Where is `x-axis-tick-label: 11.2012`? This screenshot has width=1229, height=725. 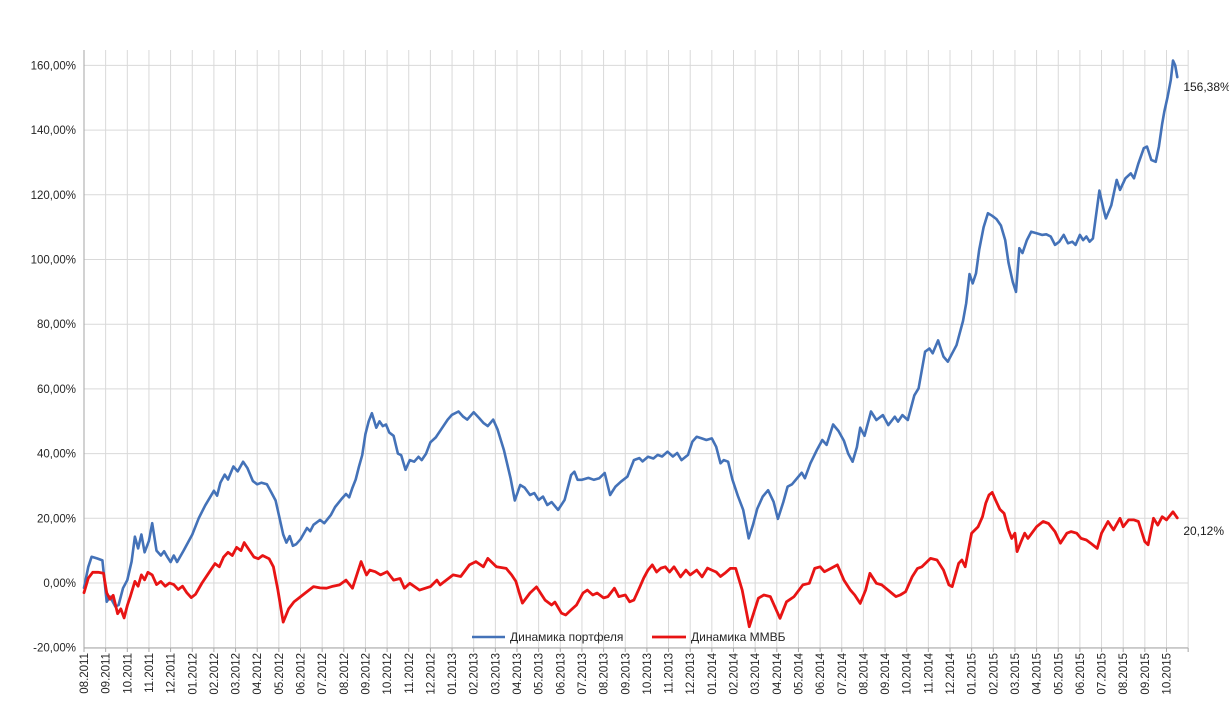
x-axis-tick-label: 11.2012 is located at coordinates (410, 673).